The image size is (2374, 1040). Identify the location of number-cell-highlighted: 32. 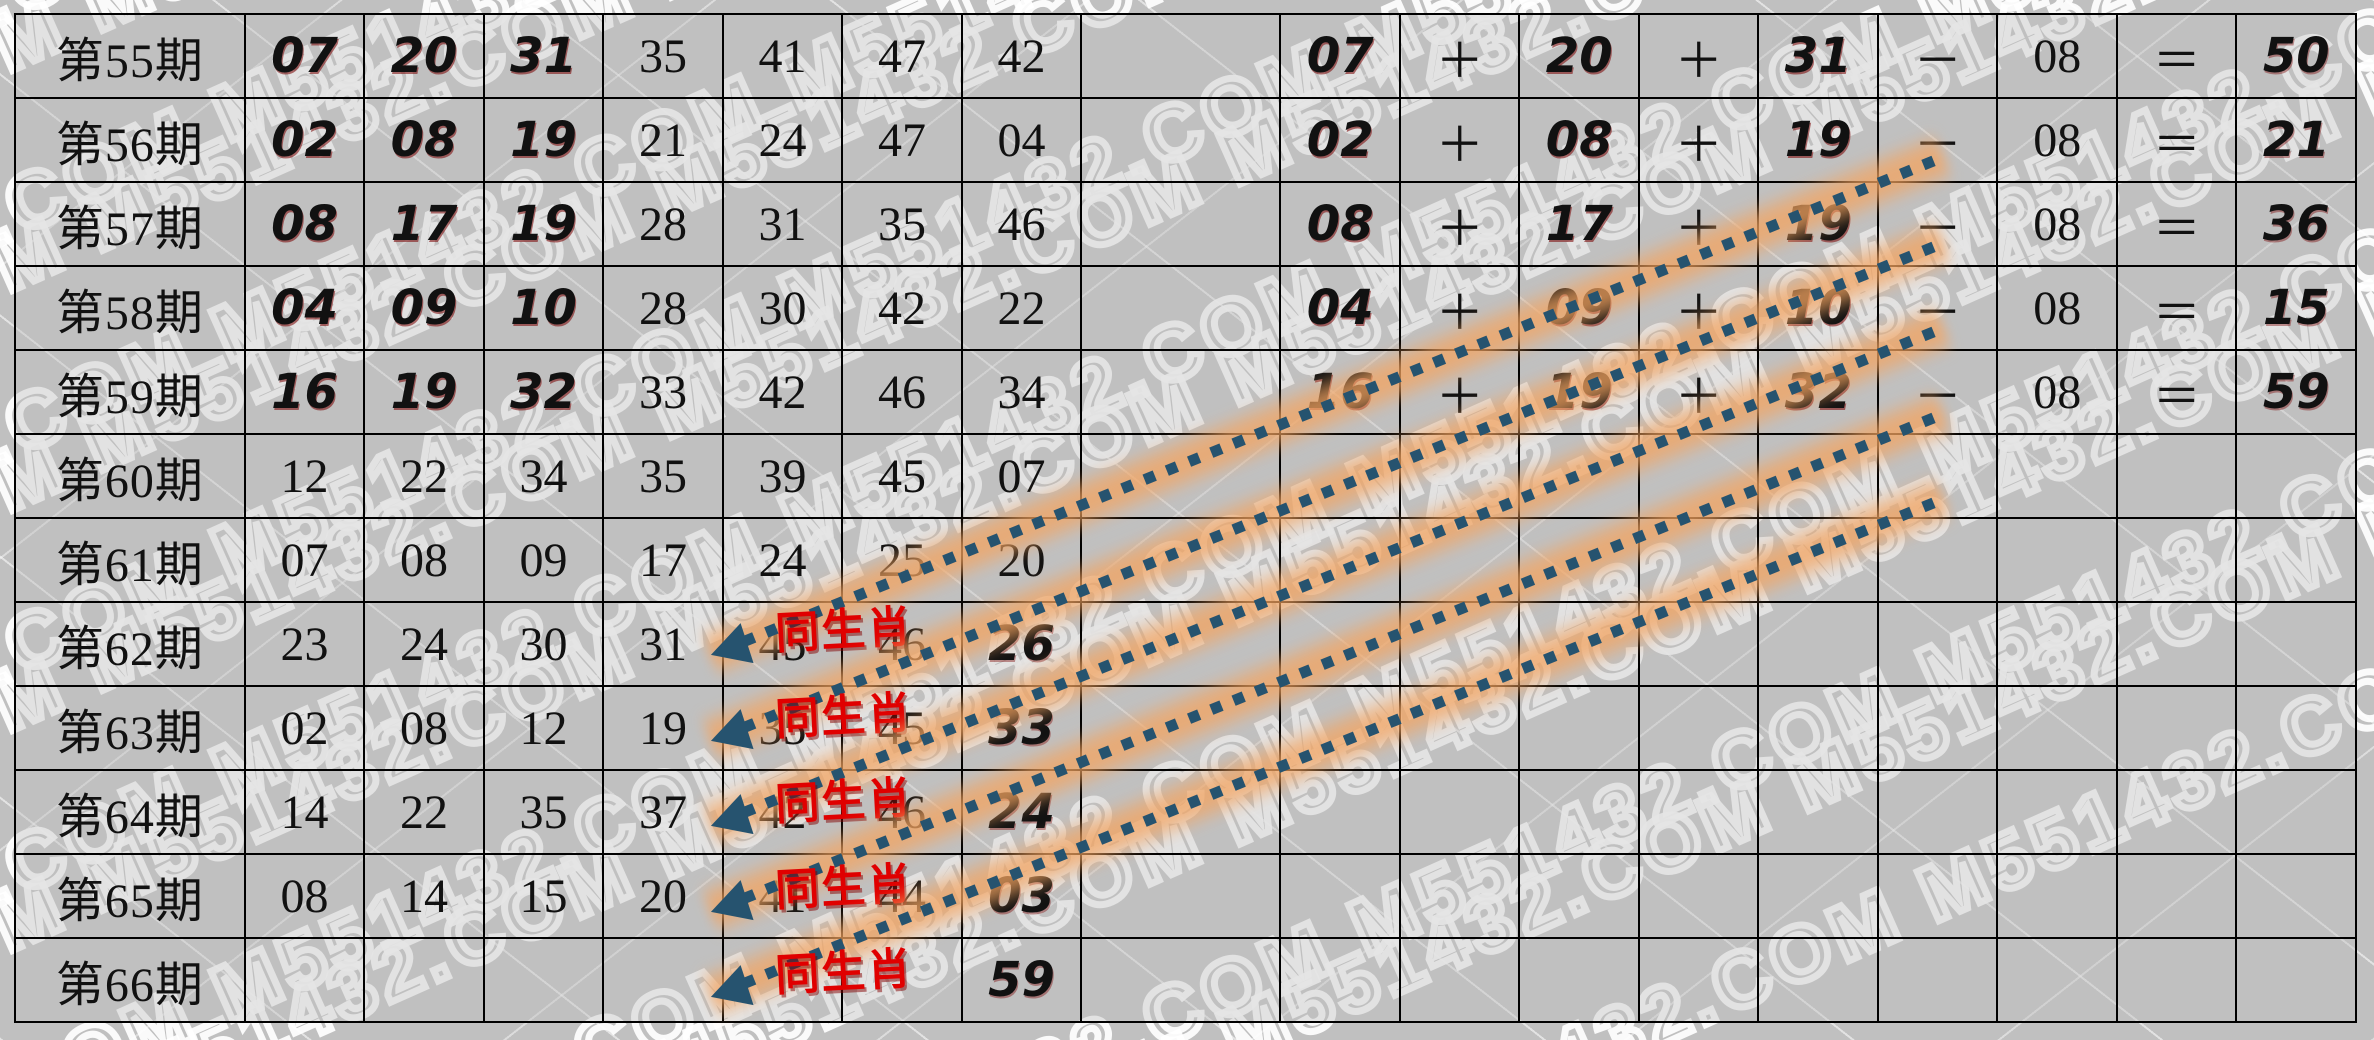
(543, 392).